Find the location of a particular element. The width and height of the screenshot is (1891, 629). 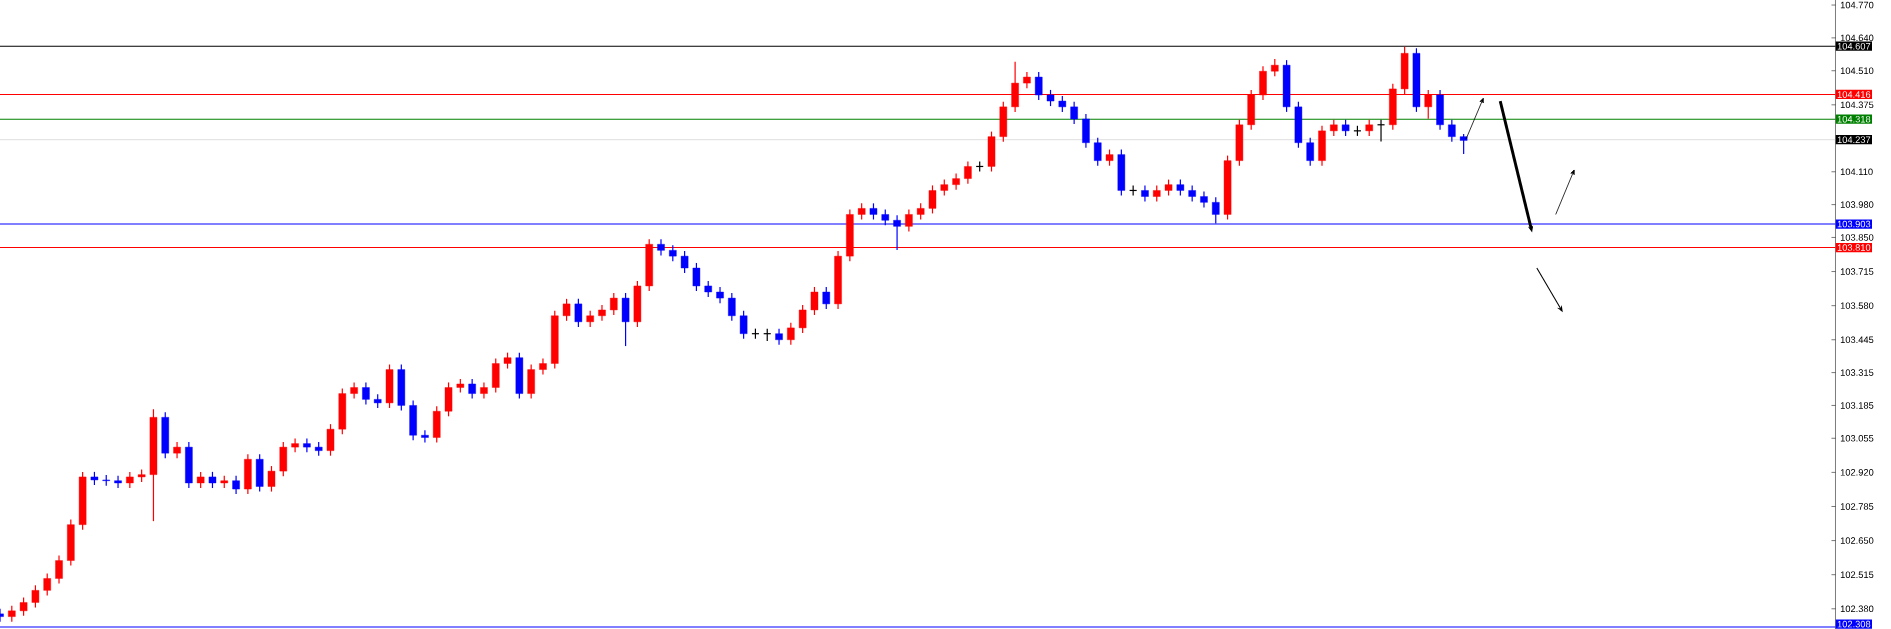

y-tick-label: 102.920 is located at coordinates (1857, 472).